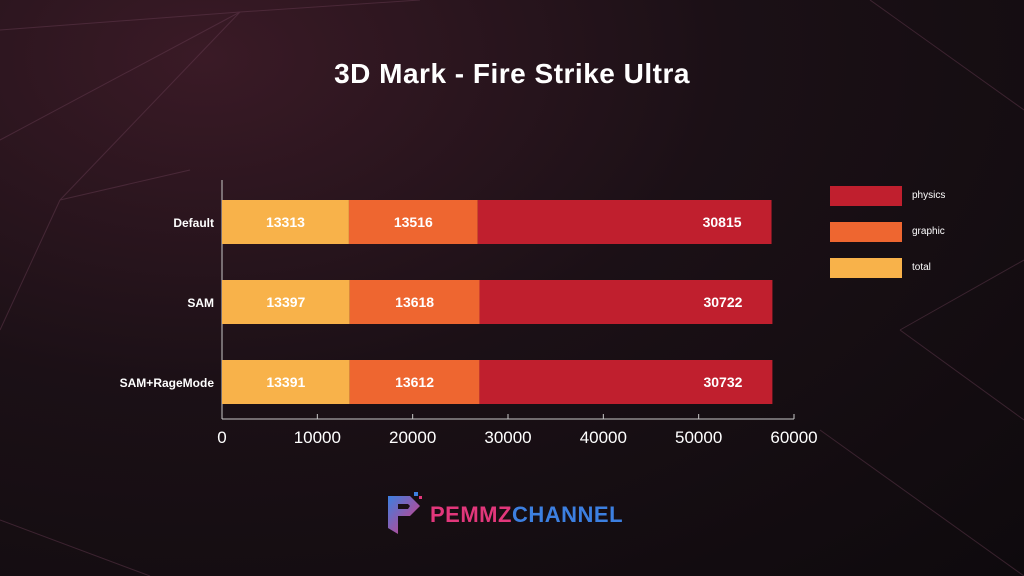 The image size is (1024, 576). Describe the element at coordinates (567, 514) in the screenshot. I see `channel-name-part2: CHANNEL` at that location.